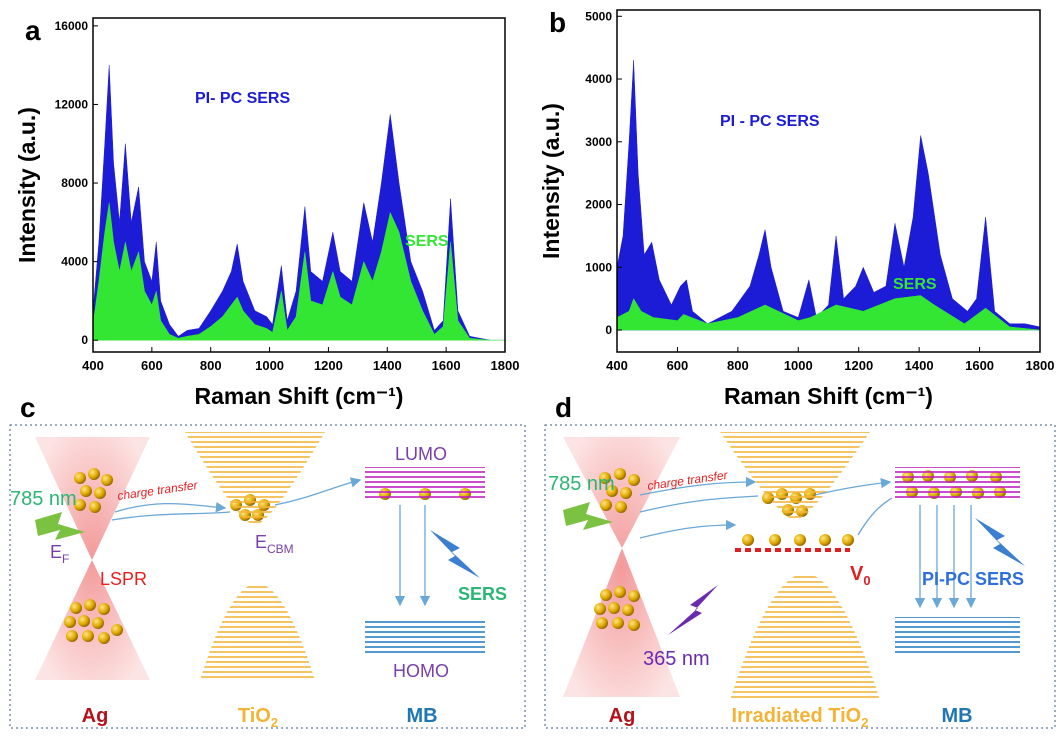 The image size is (1060, 737). What do you see at coordinates (563, 407) in the screenshot?
I see `panel-label: d` at bounding box center [563, 407].